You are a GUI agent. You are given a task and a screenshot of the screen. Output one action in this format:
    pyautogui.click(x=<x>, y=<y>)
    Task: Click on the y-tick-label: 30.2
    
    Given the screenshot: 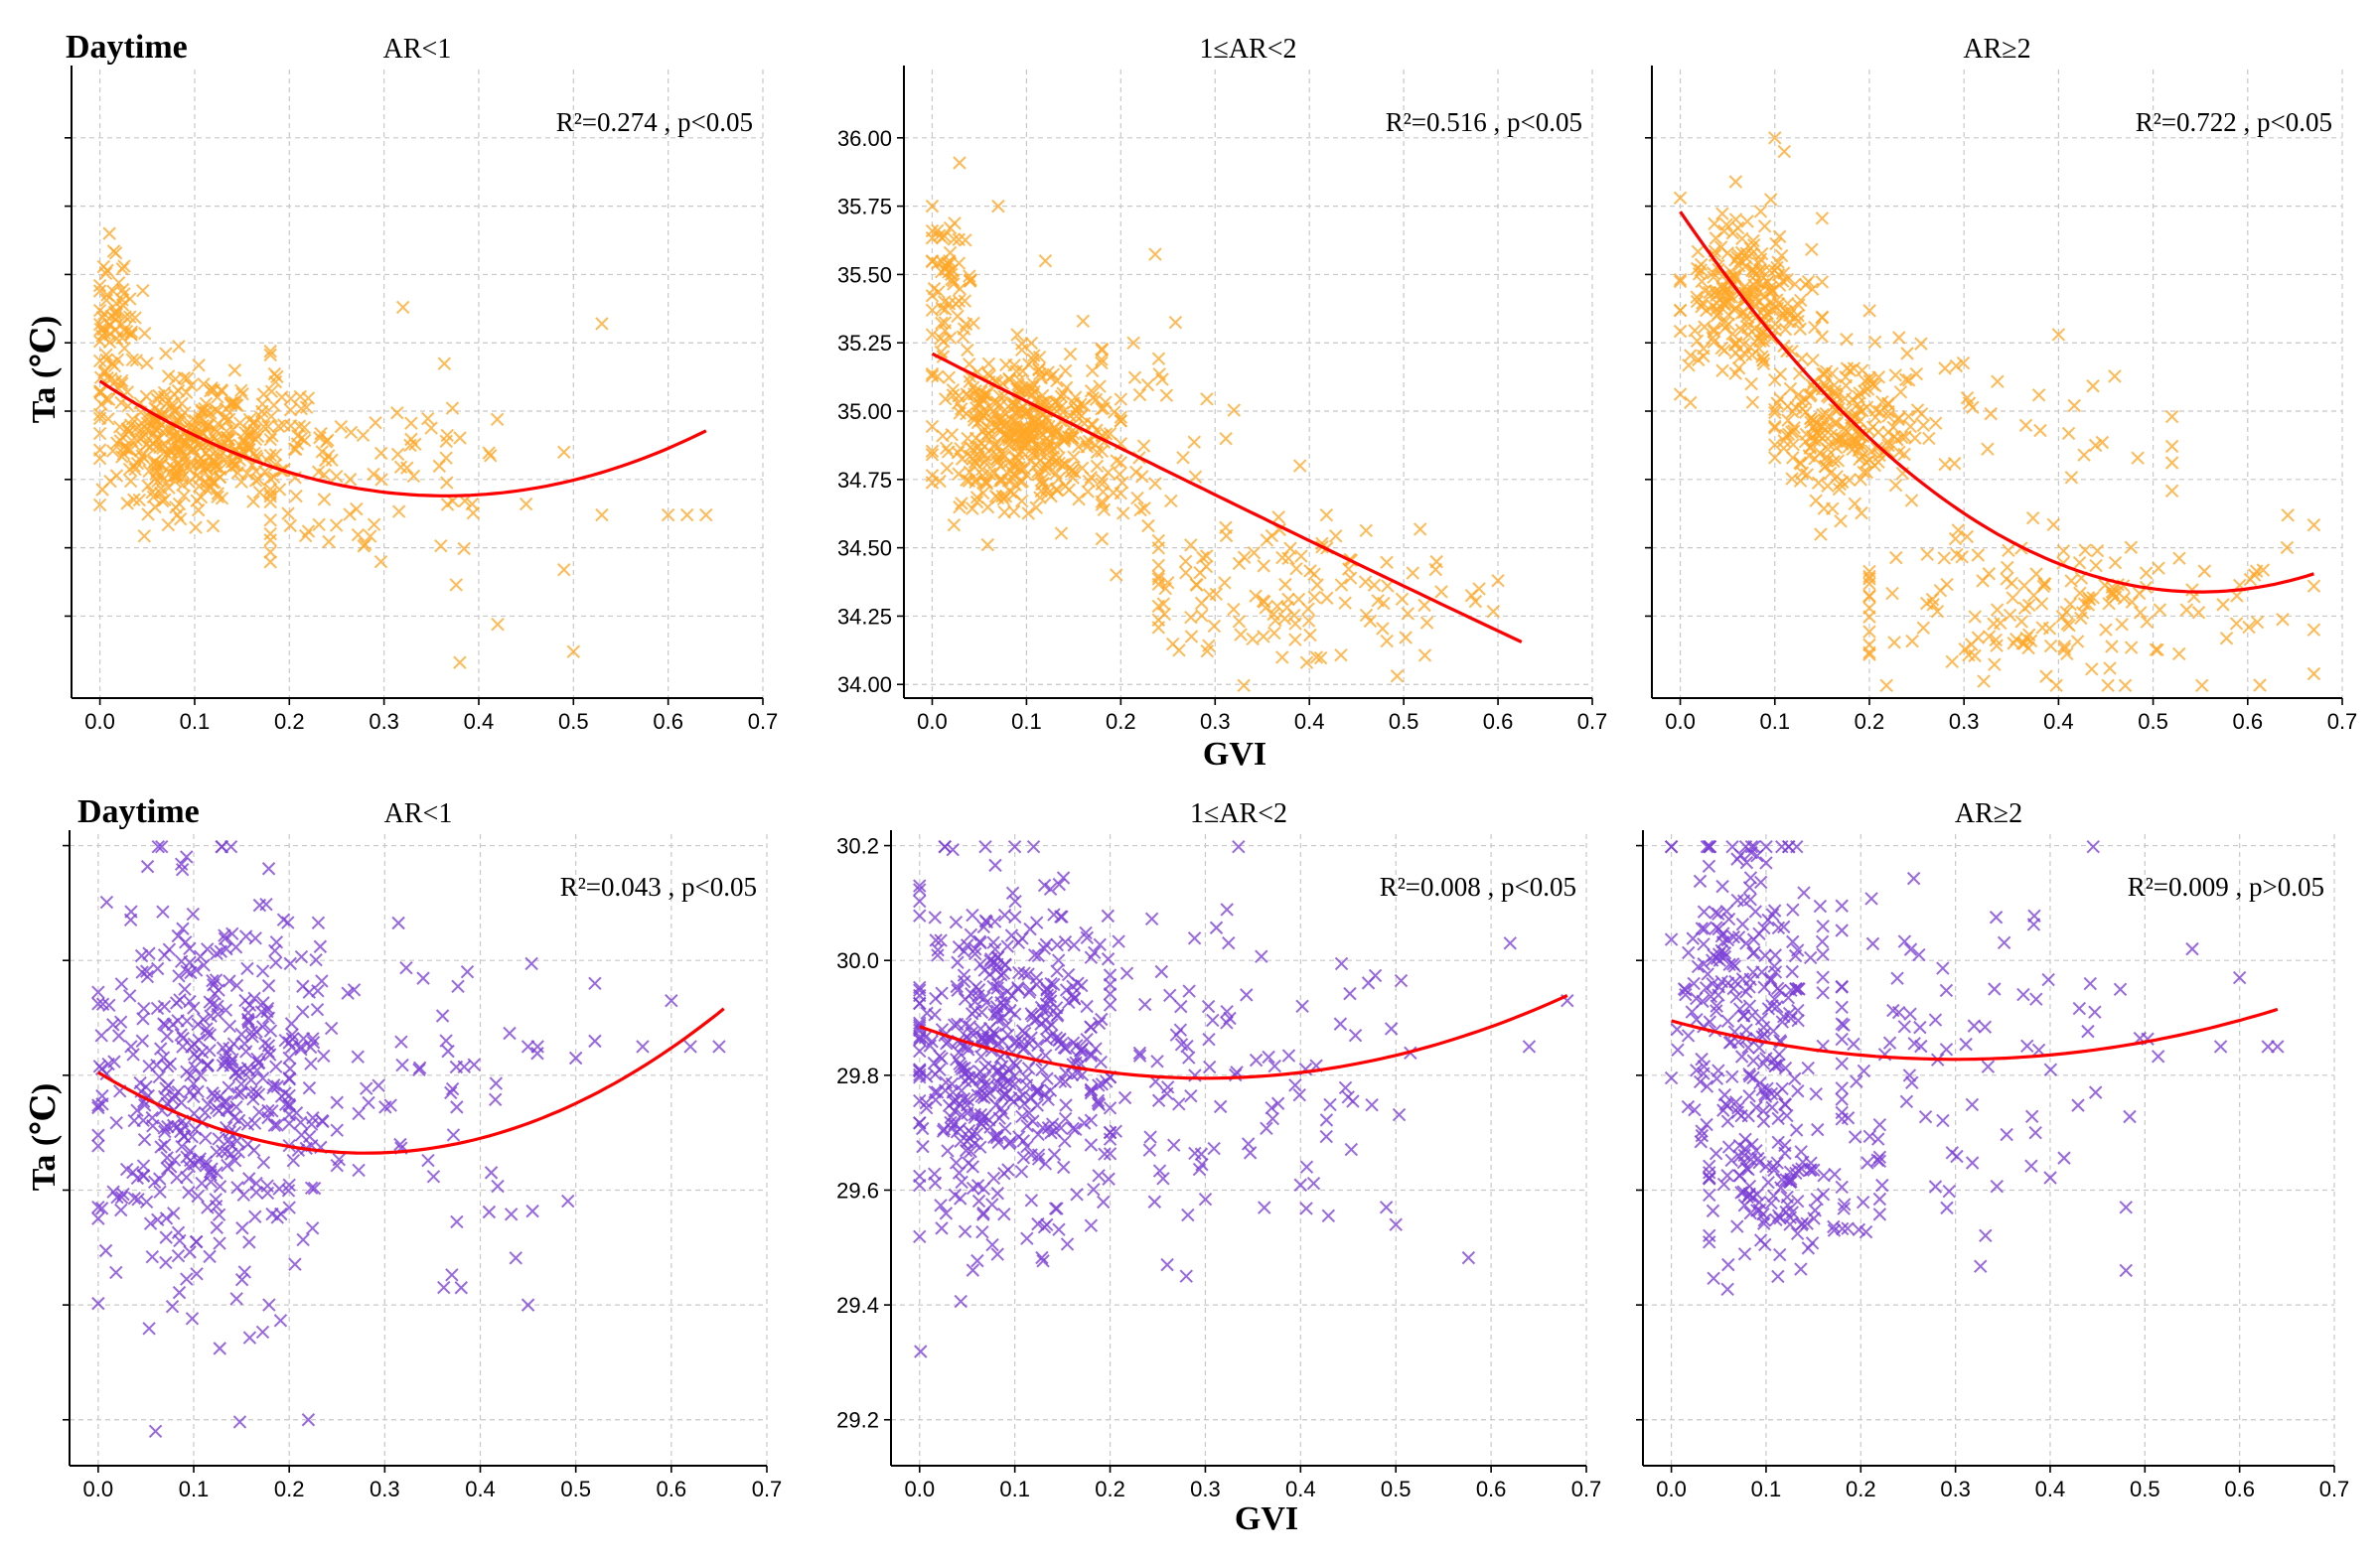 What is the action you would take?
    pyautogui.click(x=857, y=846)
    